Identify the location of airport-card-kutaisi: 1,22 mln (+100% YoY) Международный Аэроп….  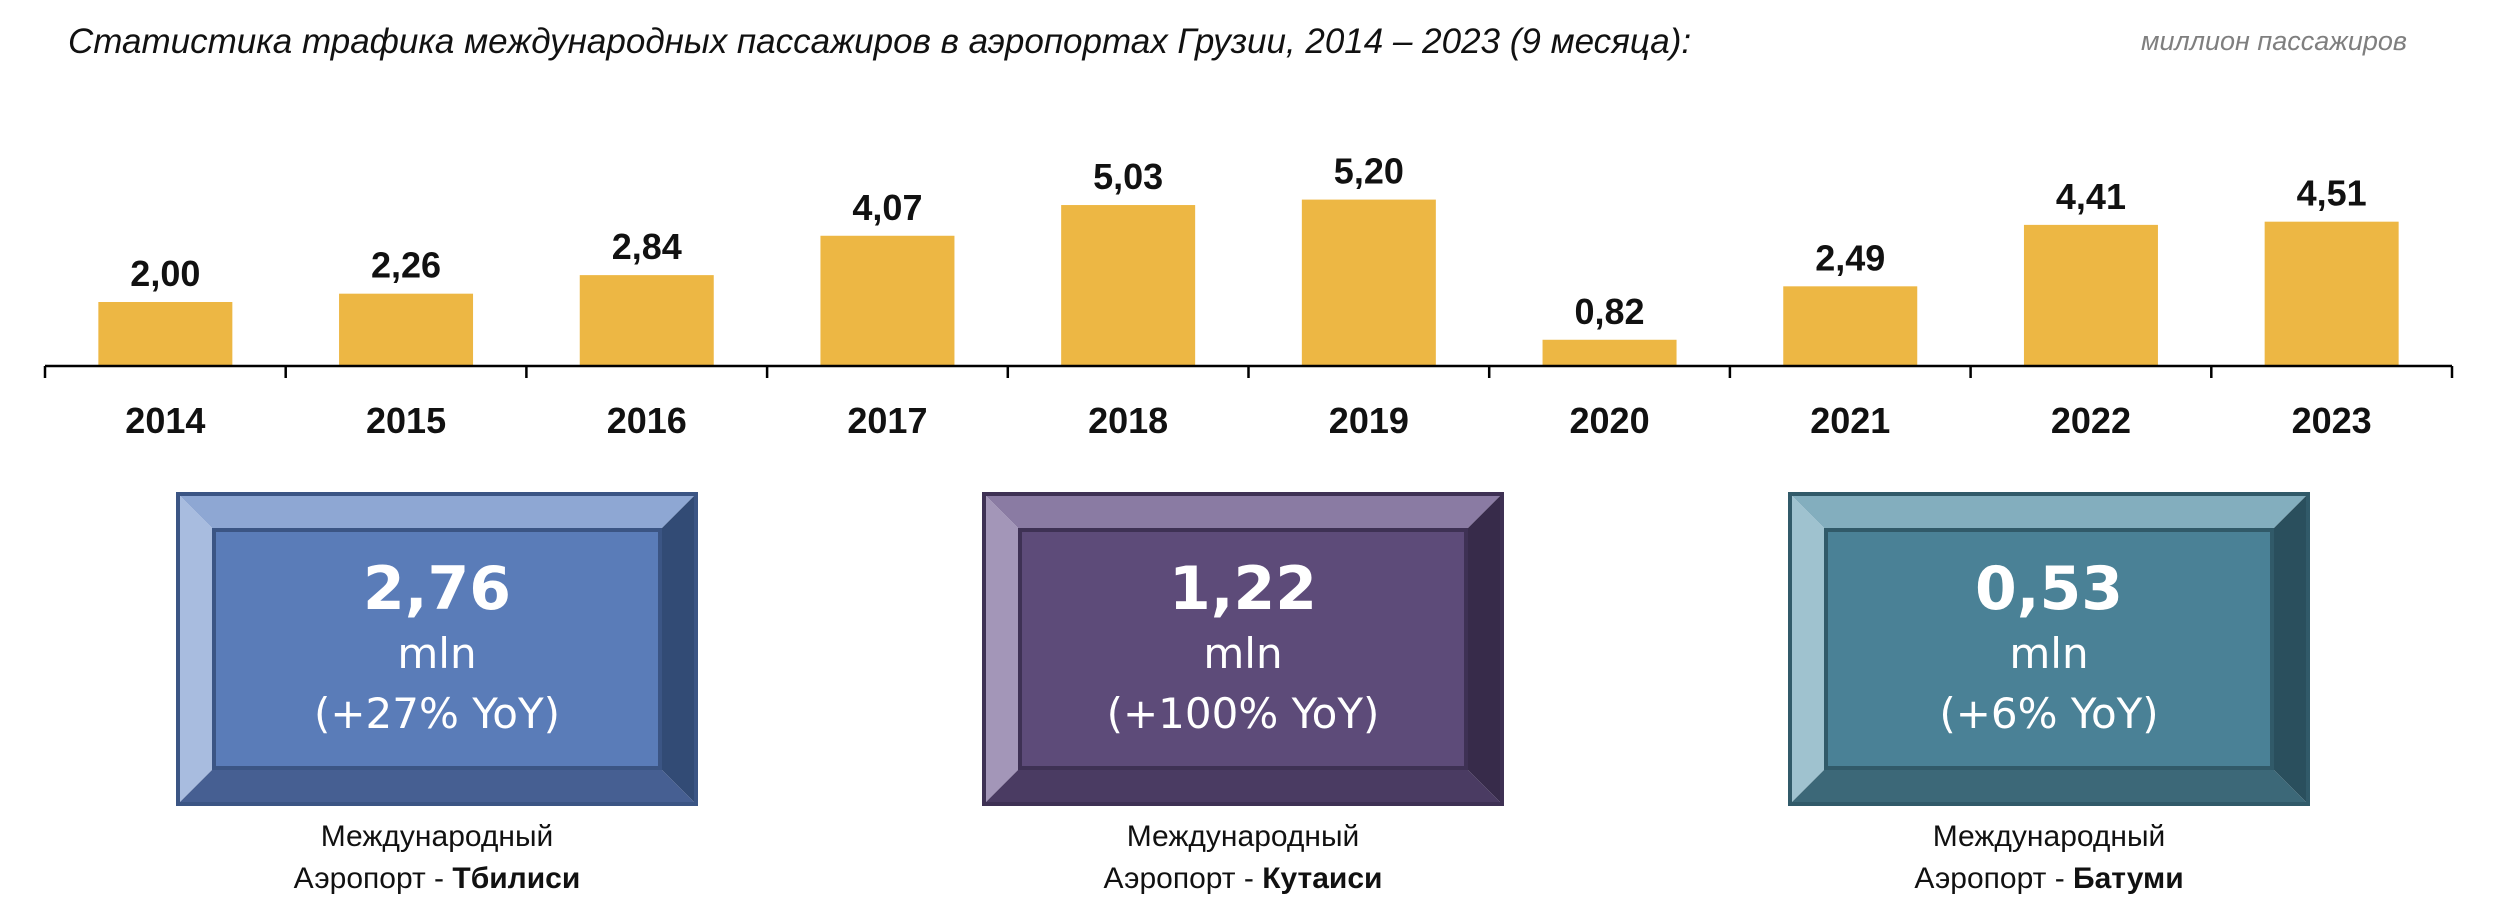
(1243, 696).